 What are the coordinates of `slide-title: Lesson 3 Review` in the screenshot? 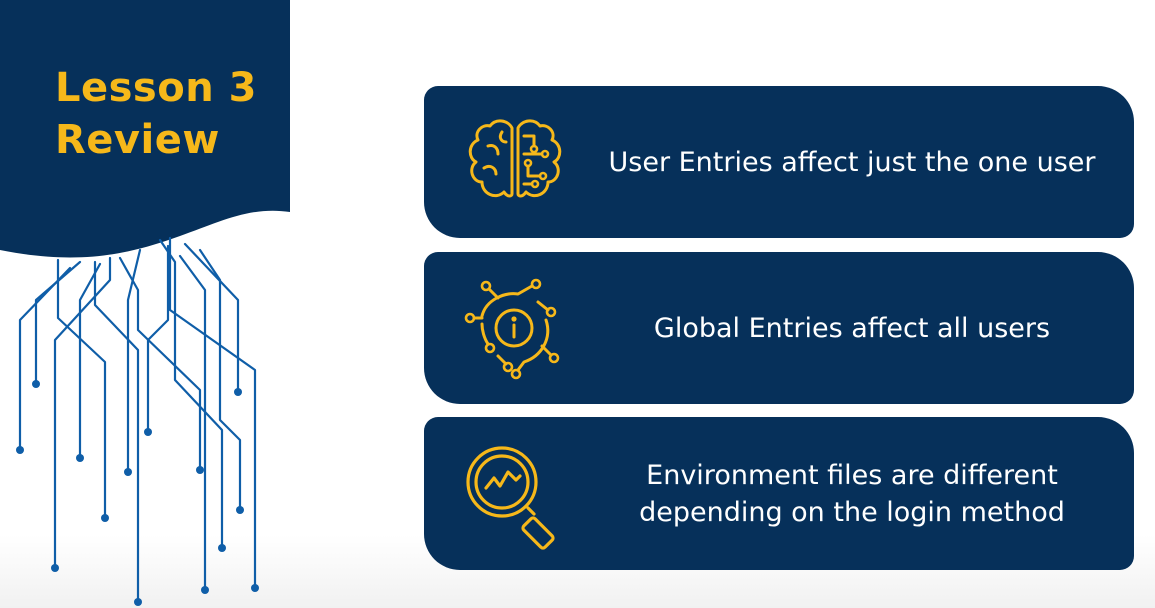 It's located at (156, 114).